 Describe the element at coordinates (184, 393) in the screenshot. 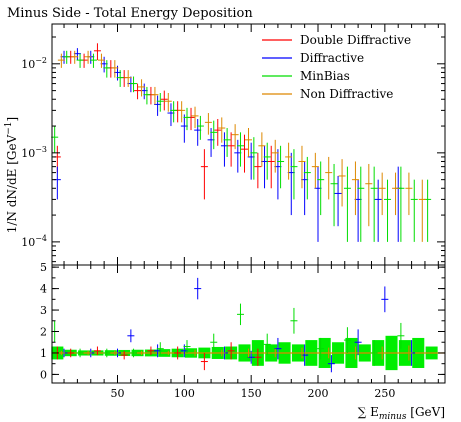

I see `x-tick-label: 100` at that location.